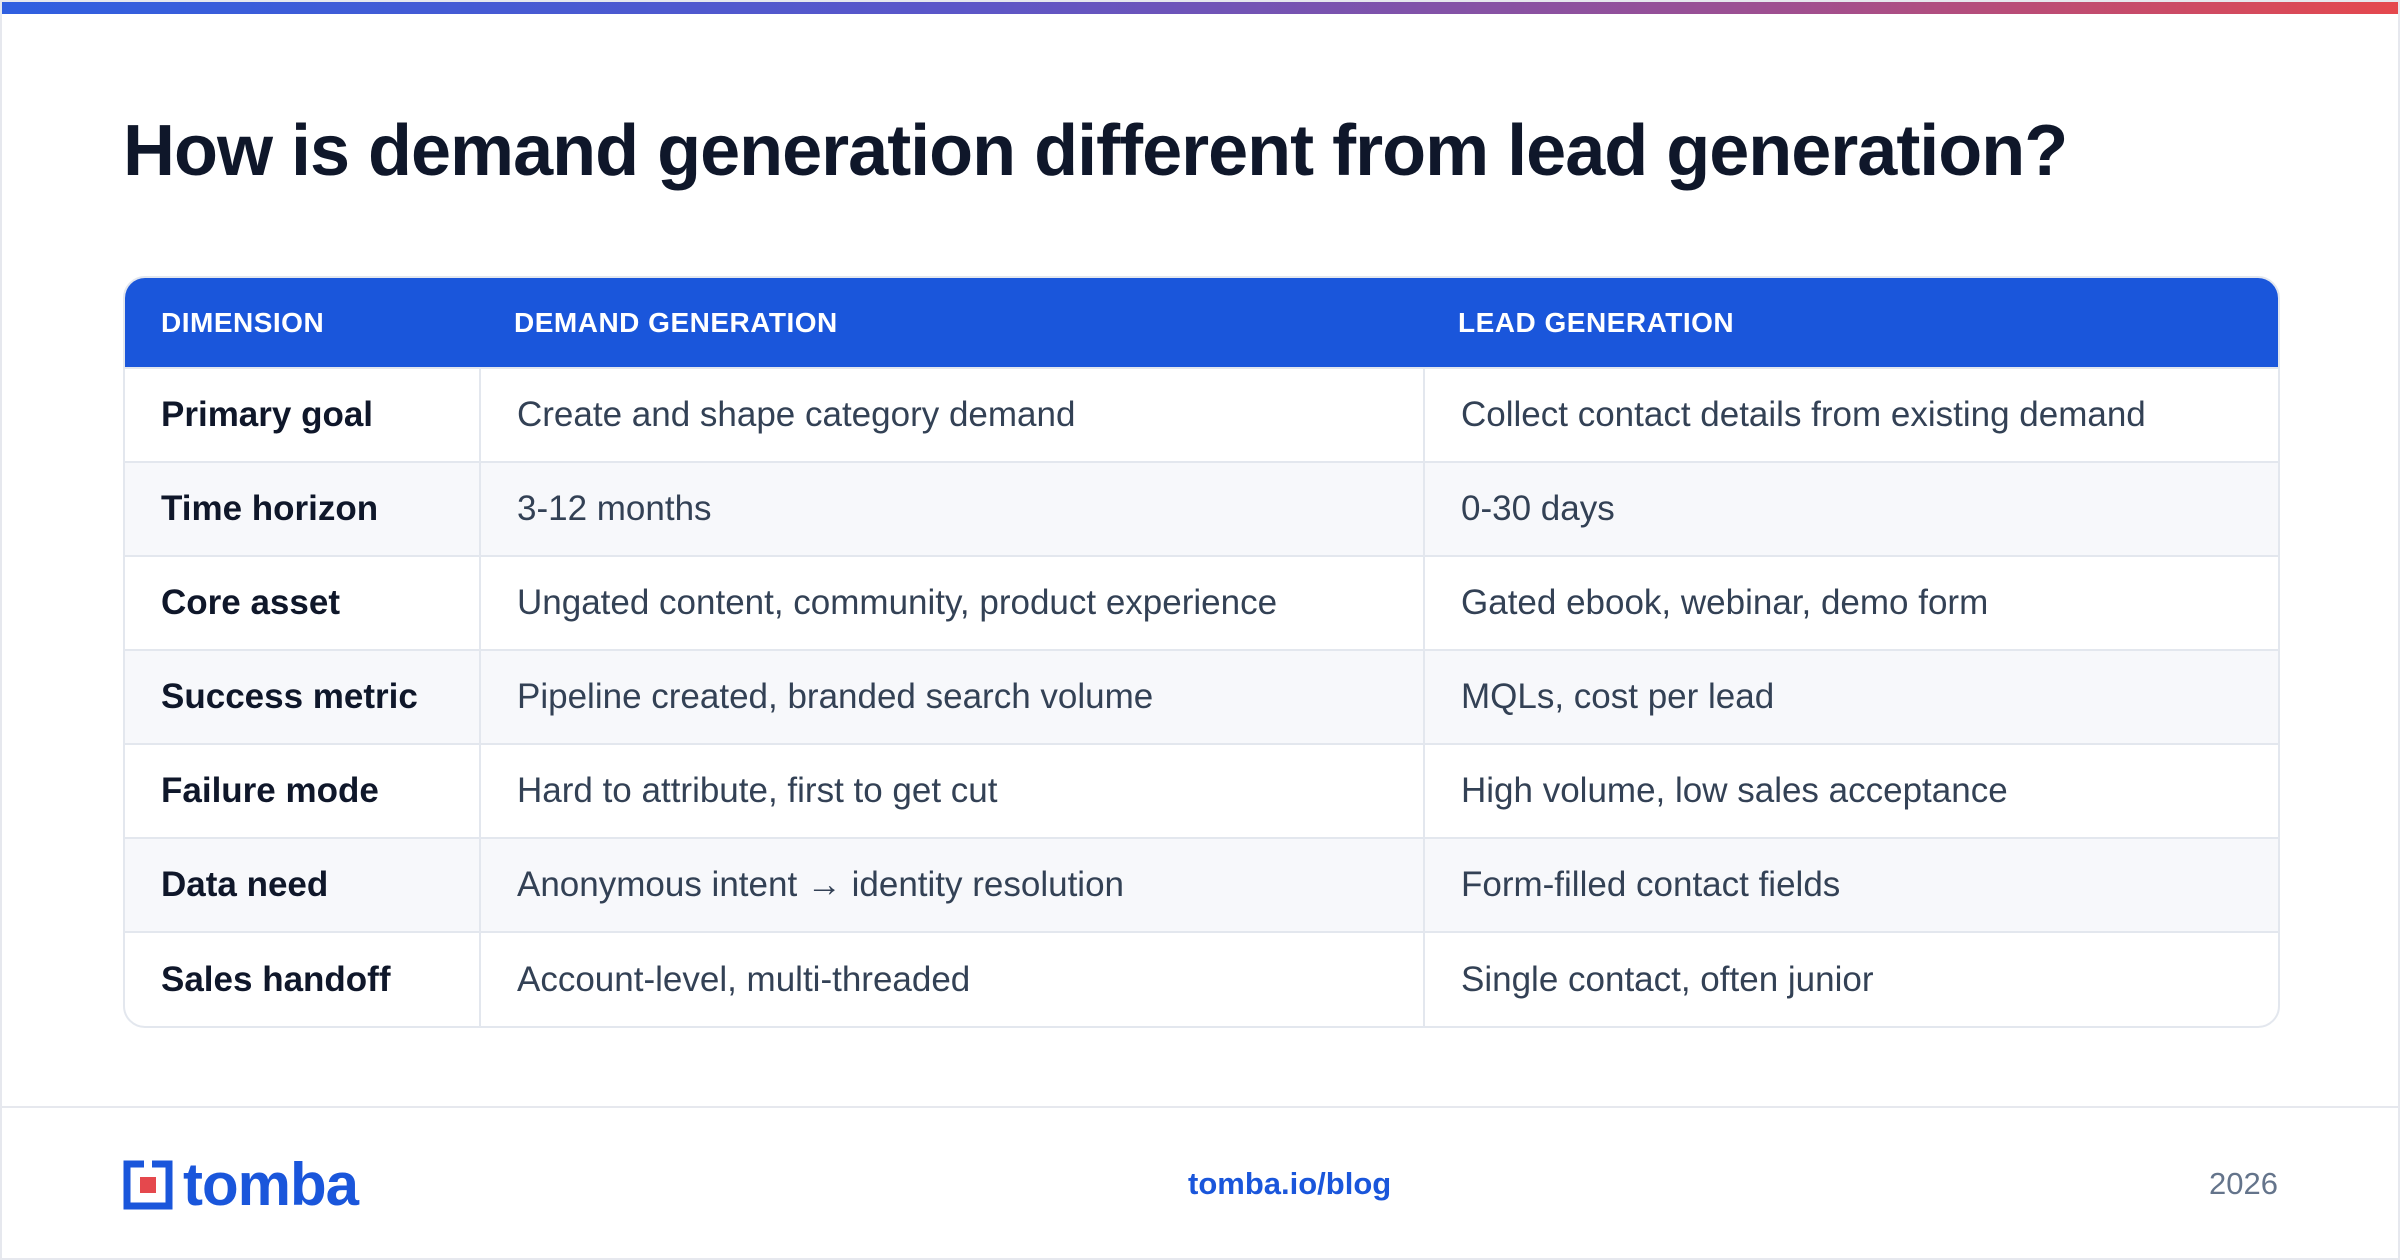  Describe the element at coordinates (2243, 1183) in the screenshot. I see `footer-year: 2026` at that location.